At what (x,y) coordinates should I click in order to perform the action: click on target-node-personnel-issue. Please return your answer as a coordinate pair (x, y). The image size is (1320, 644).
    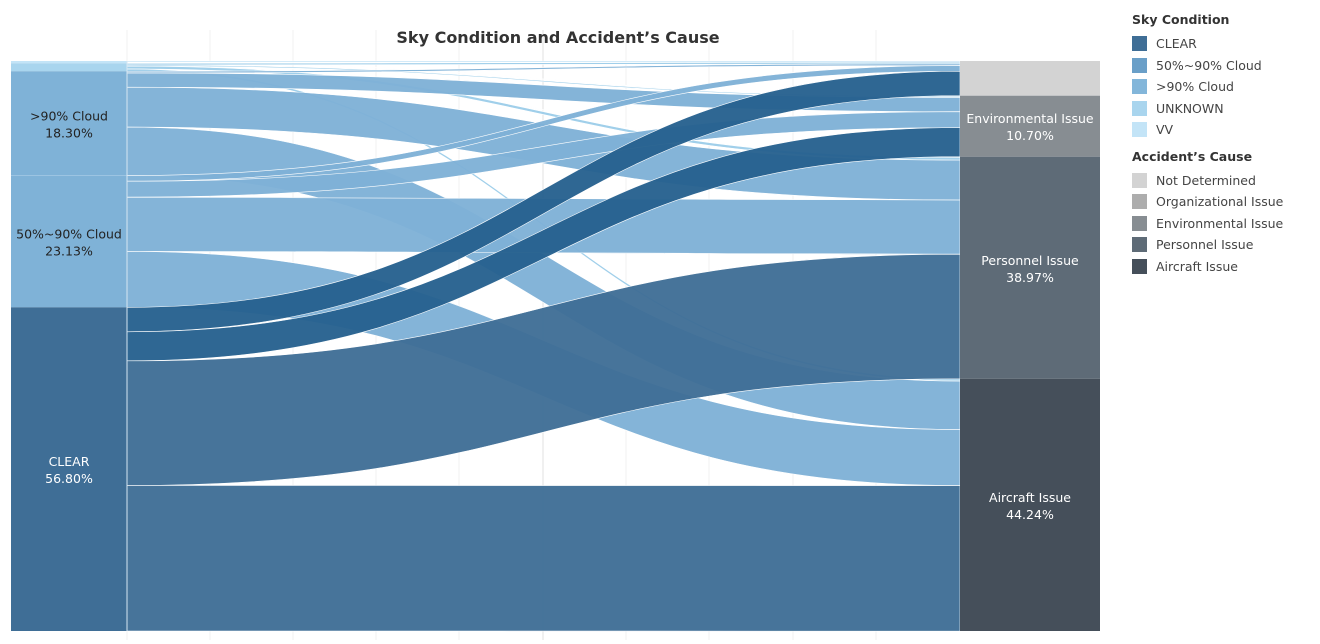
    Looking at the image, I should click on (1030, 267).